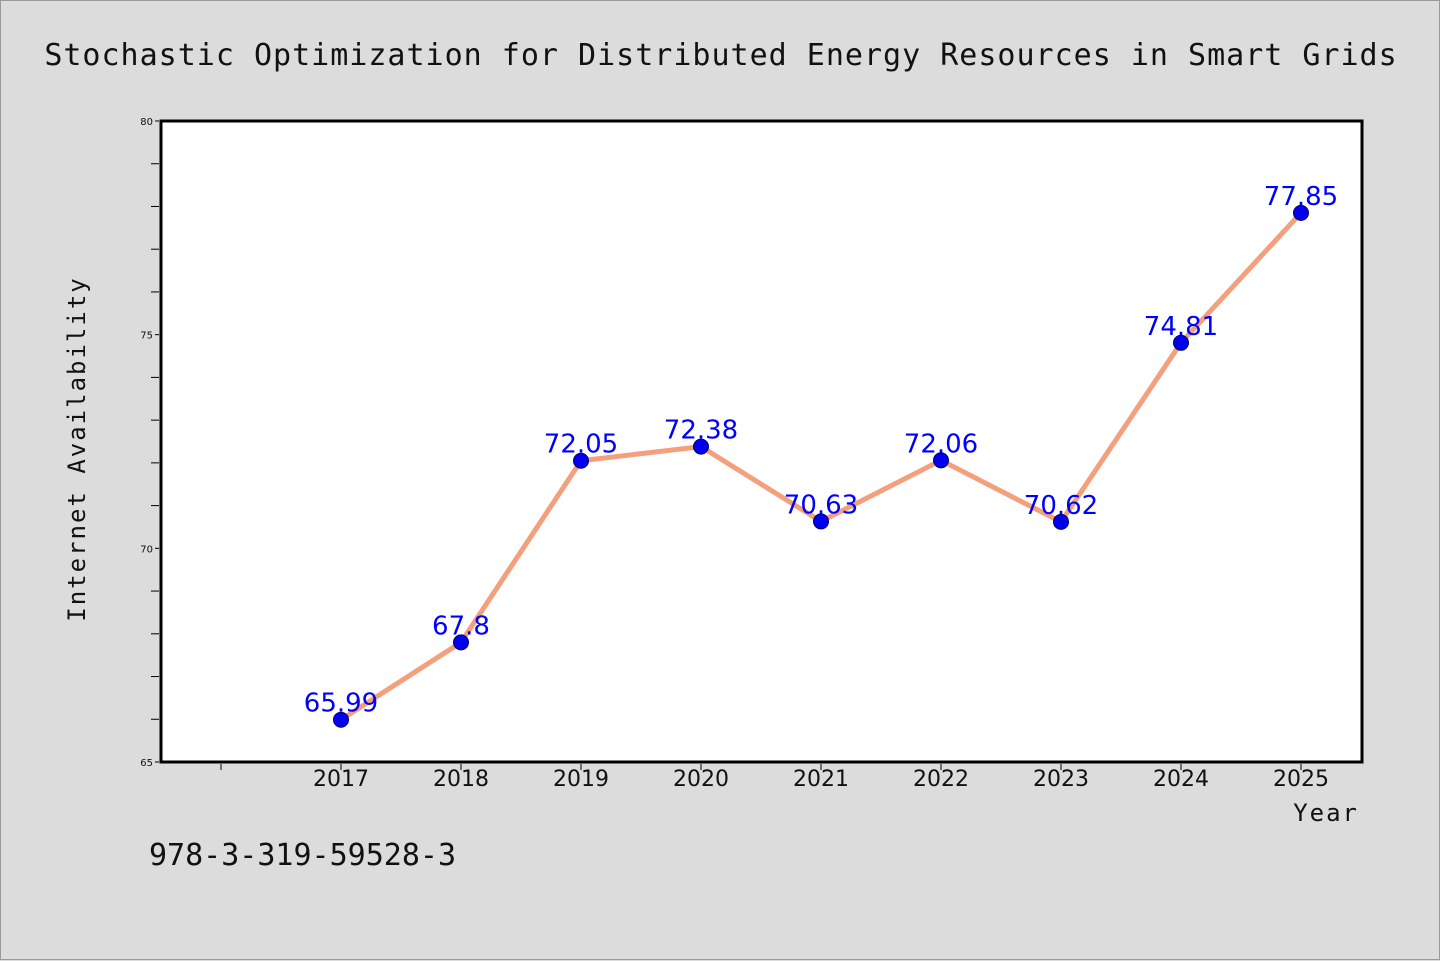  Describe the element at coordinates (461, 626) in the screenshot. I see `data-label: 67.8` at that location.